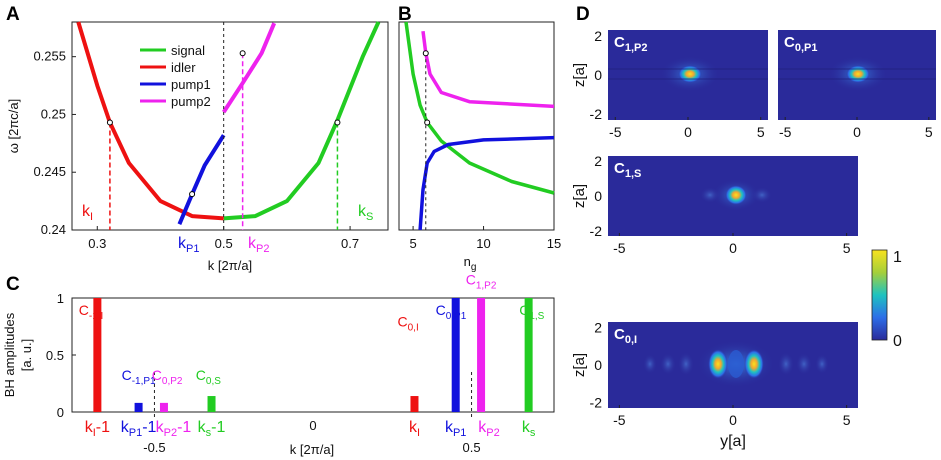 The width and height of the screenshot is (941, 460). Describe the element at coordinates (427, 122) in the screenshot. I see `b-marker-signal` at that location.